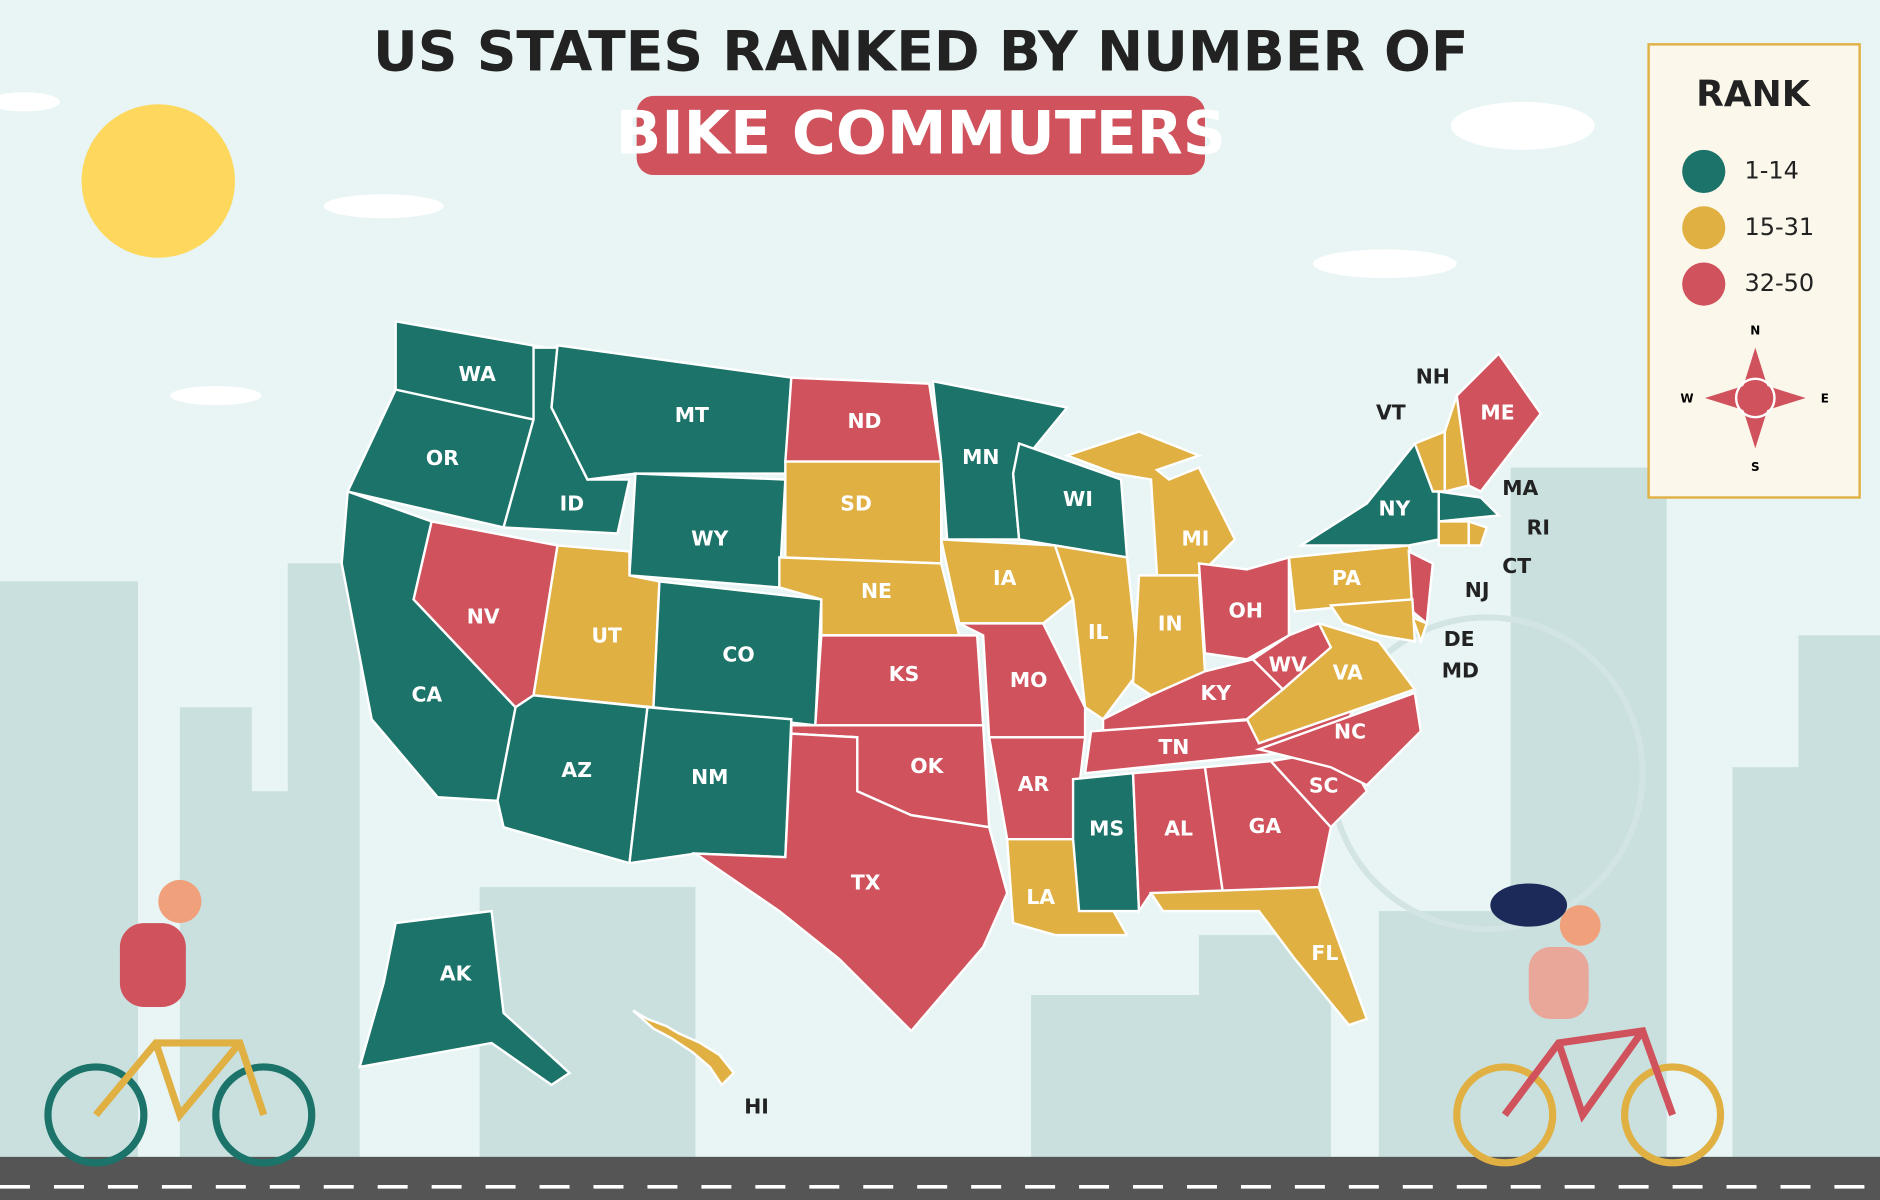 The height and width of the screenshot is (1200, 1880). What do you see at coordinates (576, 770) in the screenshot?
I see `state-label: AZ` at bounding box center [576, 770].